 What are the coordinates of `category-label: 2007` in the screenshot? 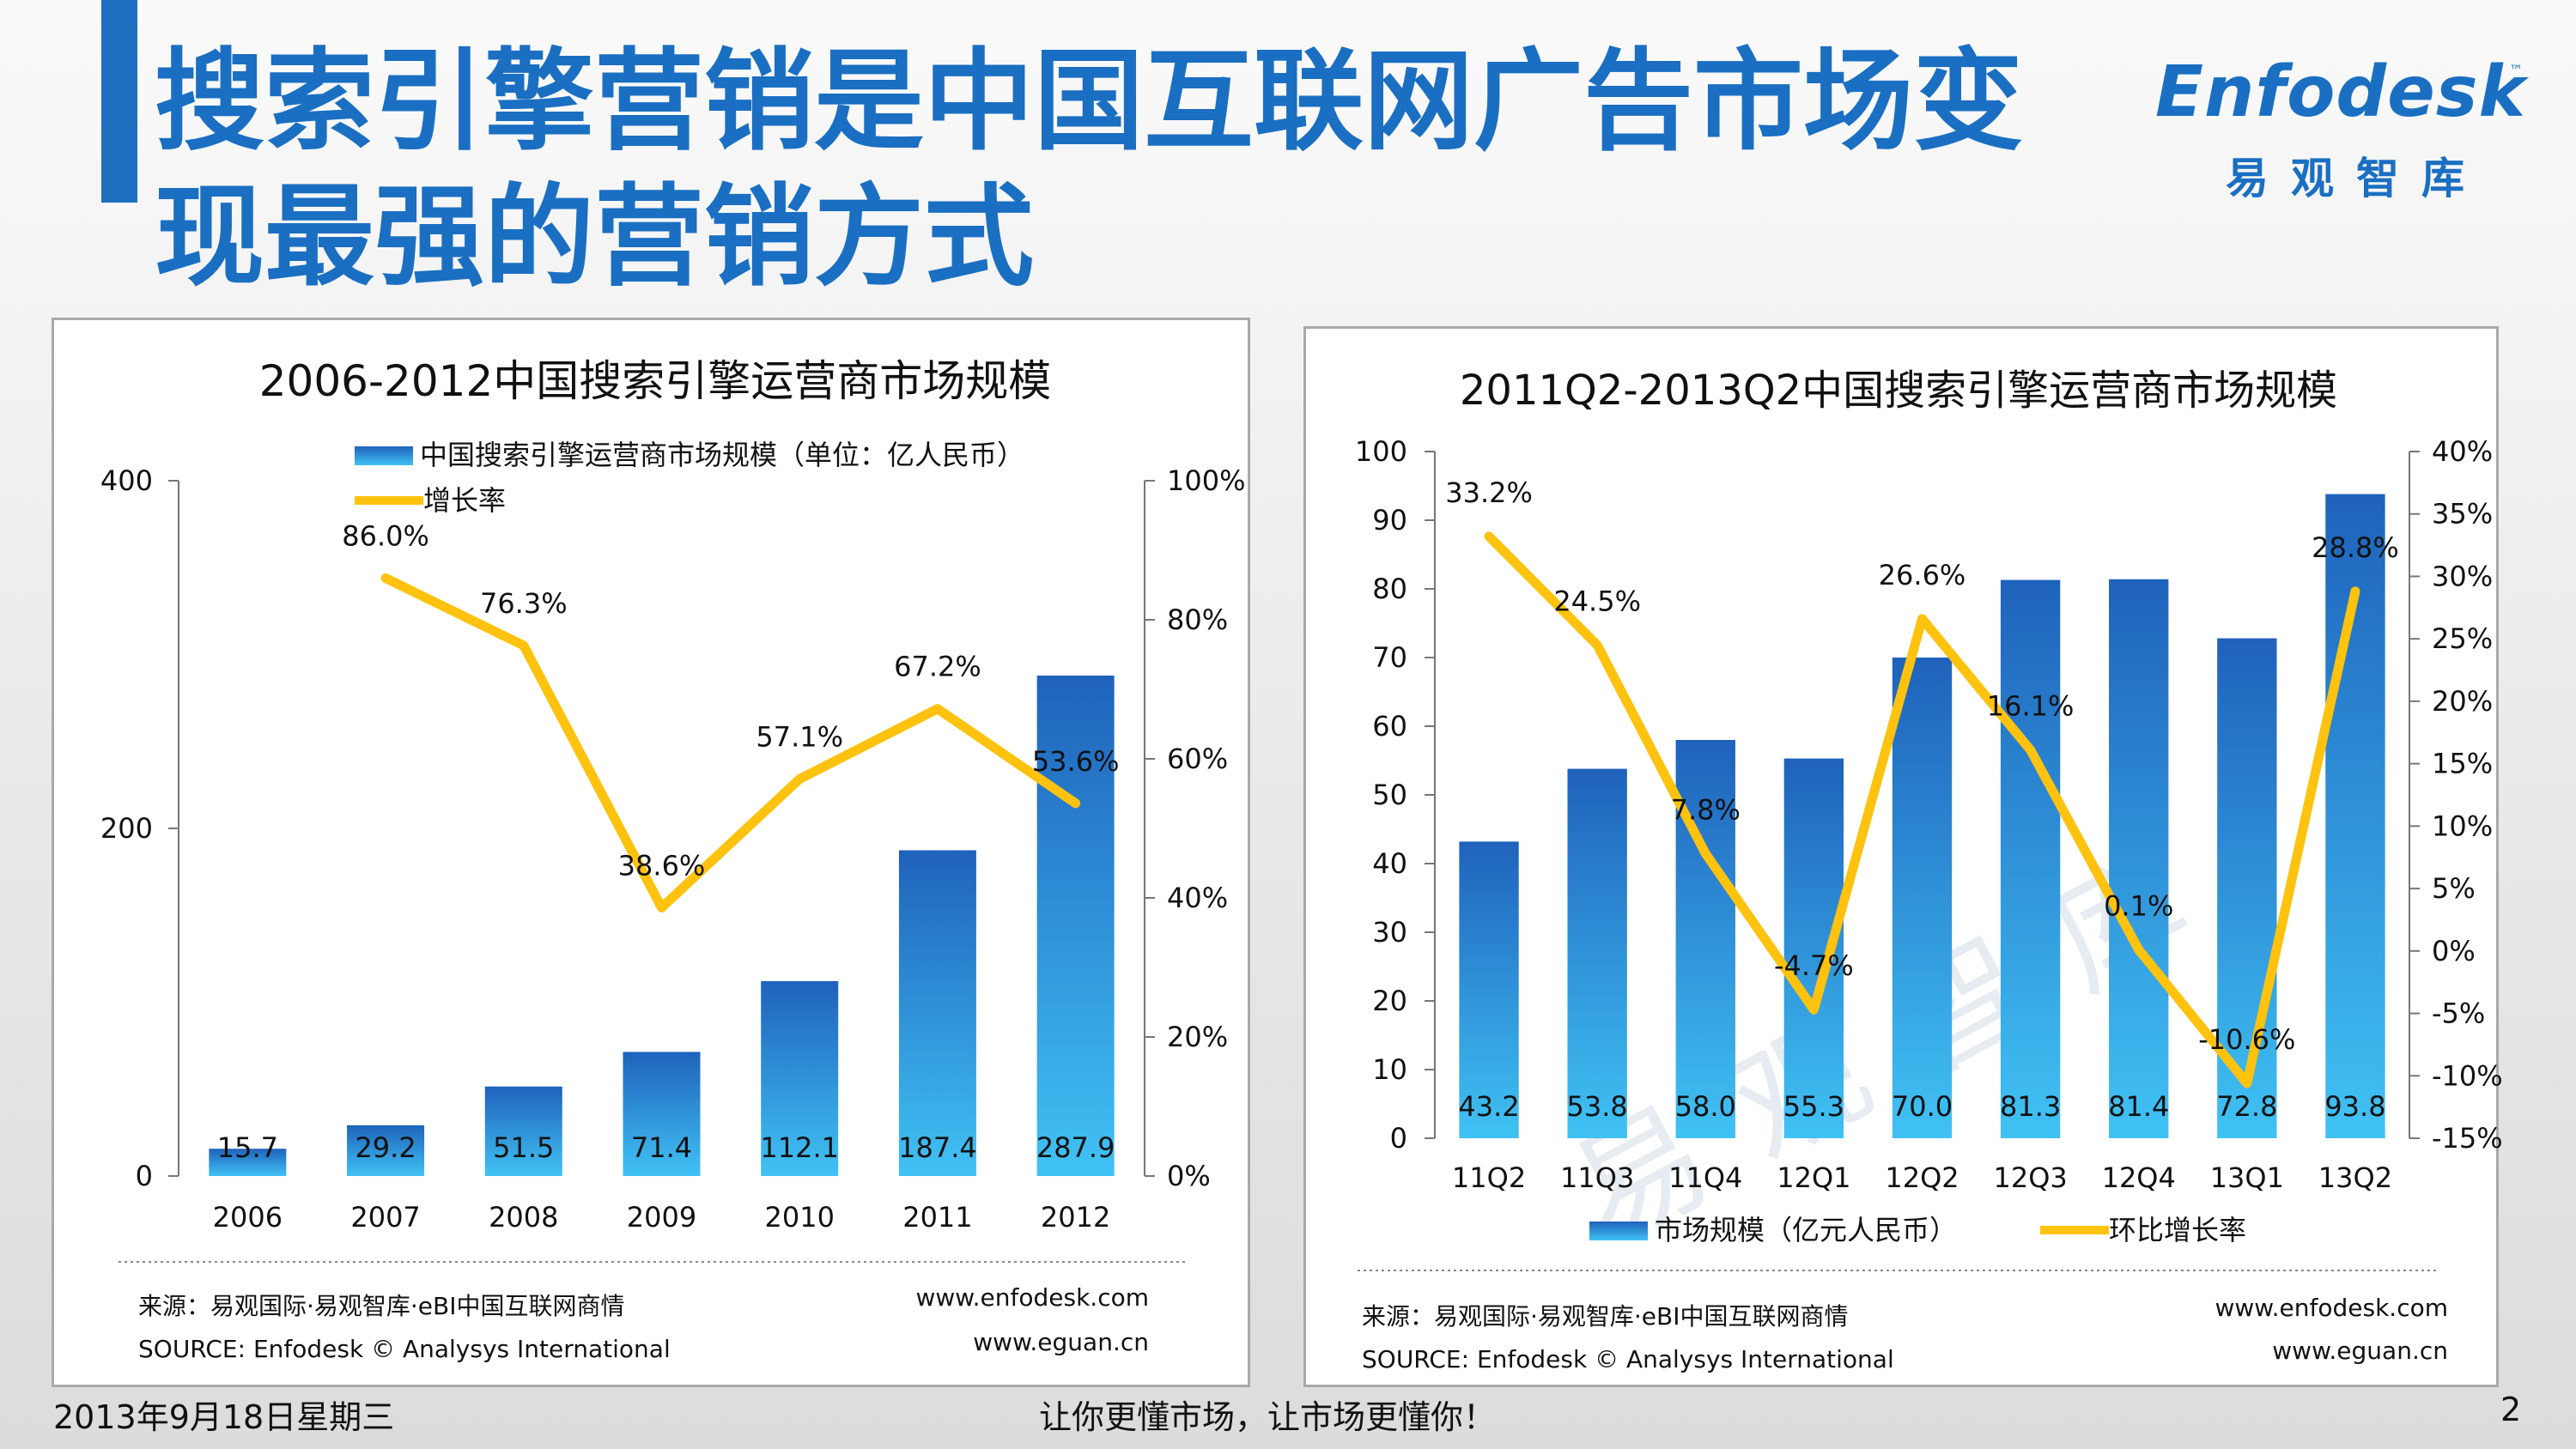 It's located at (385, 1217).